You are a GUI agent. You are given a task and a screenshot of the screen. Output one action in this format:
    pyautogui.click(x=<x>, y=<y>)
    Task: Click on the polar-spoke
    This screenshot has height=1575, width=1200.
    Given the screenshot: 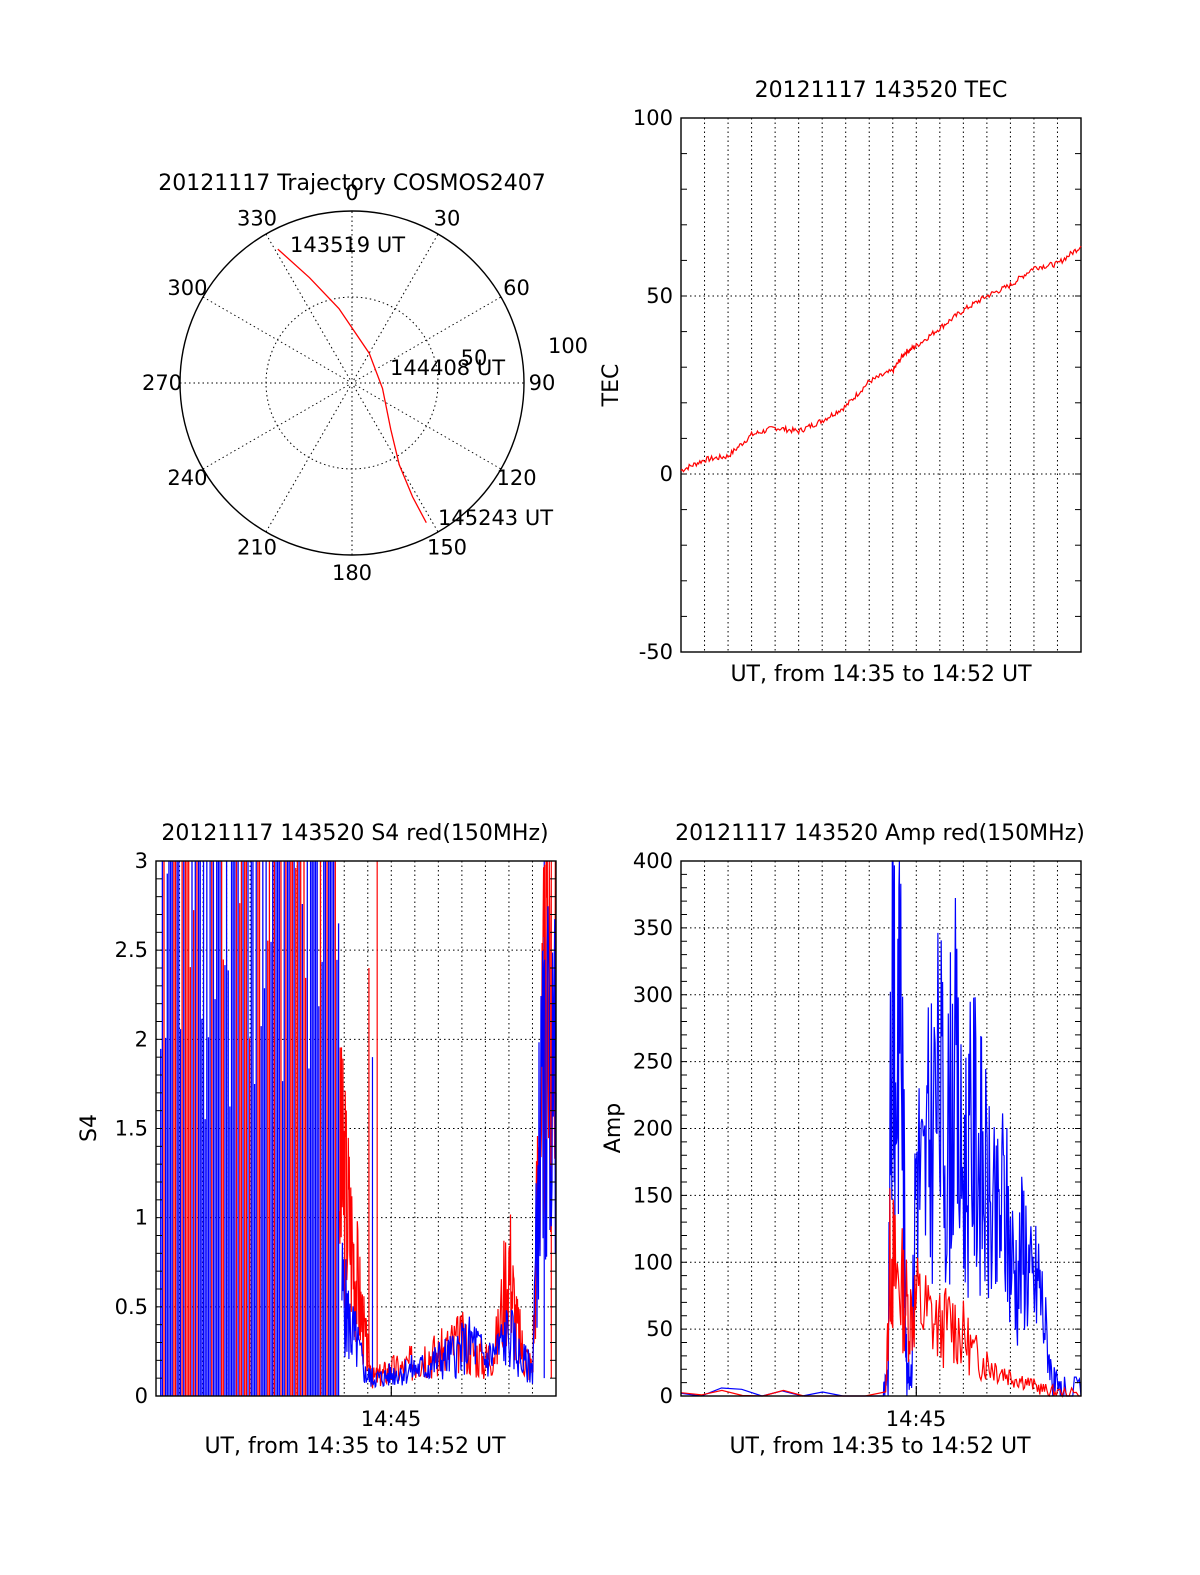 What is the action you would take?
    pyautogui.click(x=352, y=383)
    